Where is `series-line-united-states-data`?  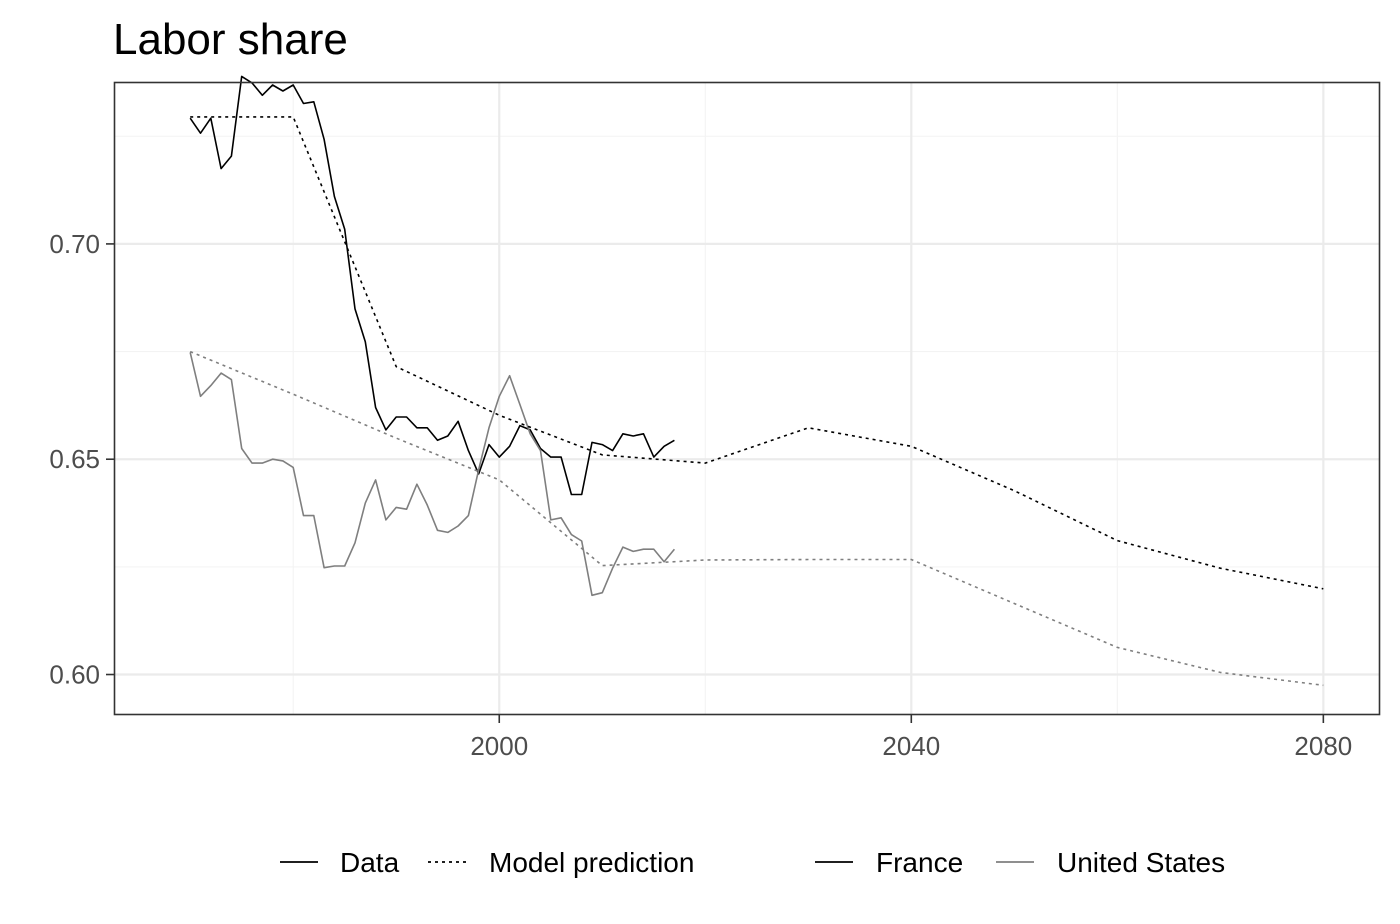
series-line-united-states-data is located at coordinates (432, 474).